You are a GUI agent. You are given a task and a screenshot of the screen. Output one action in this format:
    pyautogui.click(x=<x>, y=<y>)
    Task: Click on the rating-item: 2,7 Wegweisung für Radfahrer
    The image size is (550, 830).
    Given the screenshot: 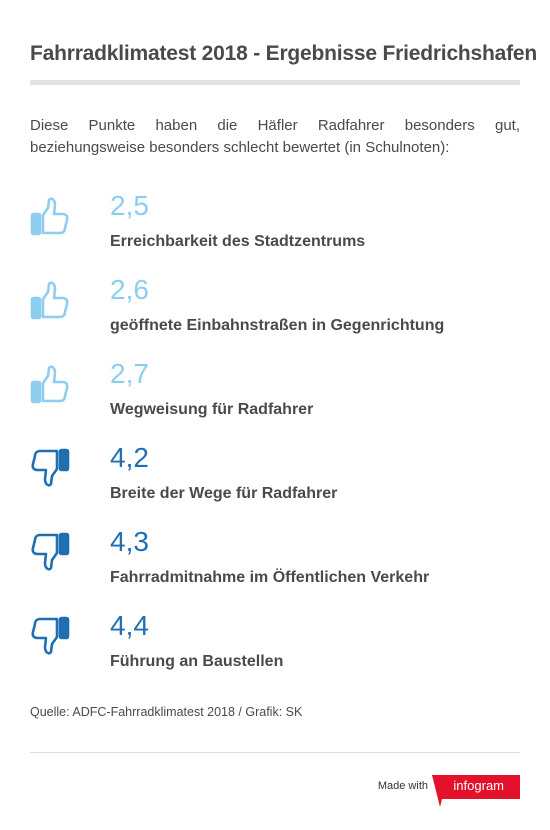 What is the action you would take?
    pyautogui.click(x=275, y=398)
    